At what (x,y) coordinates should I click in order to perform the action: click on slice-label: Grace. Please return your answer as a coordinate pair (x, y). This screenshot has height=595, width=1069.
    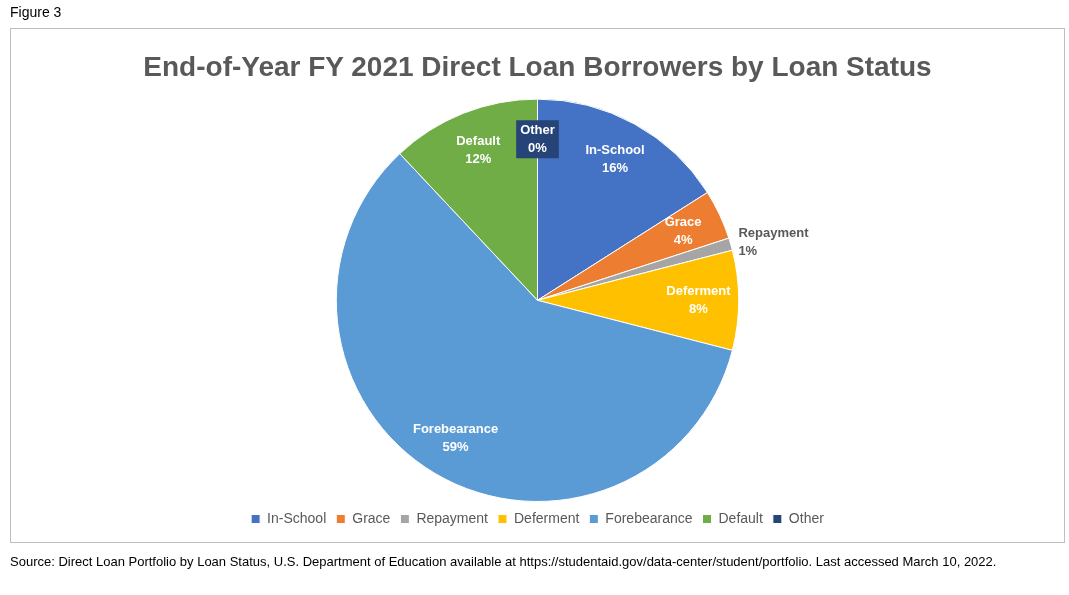
    Looking at the image, I should click on (683, 222).